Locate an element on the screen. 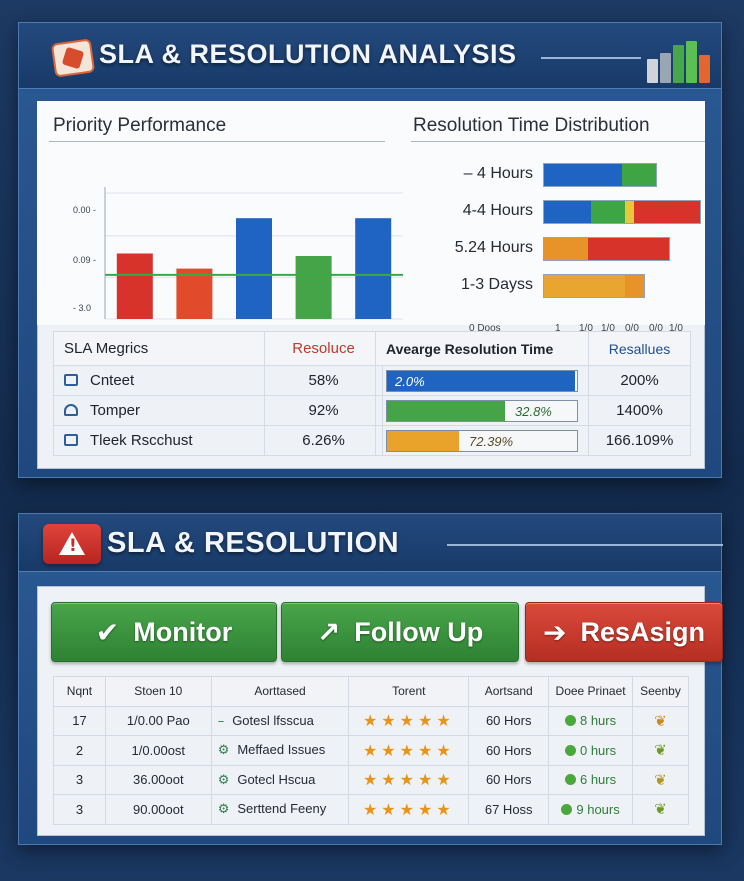 The image size is (744, 881). distribution-row: 5.24 Hours is located at coordinates (565, 249).